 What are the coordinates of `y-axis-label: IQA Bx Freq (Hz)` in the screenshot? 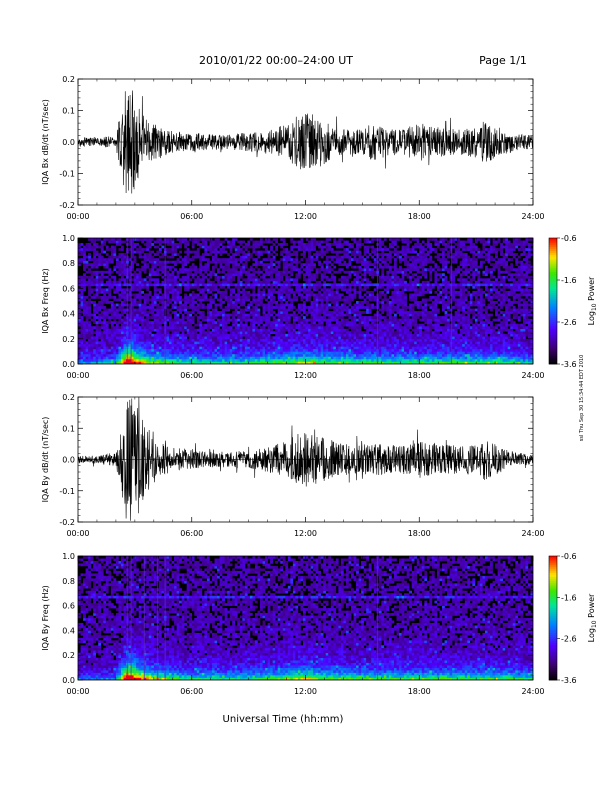 It's located at (45, 301).